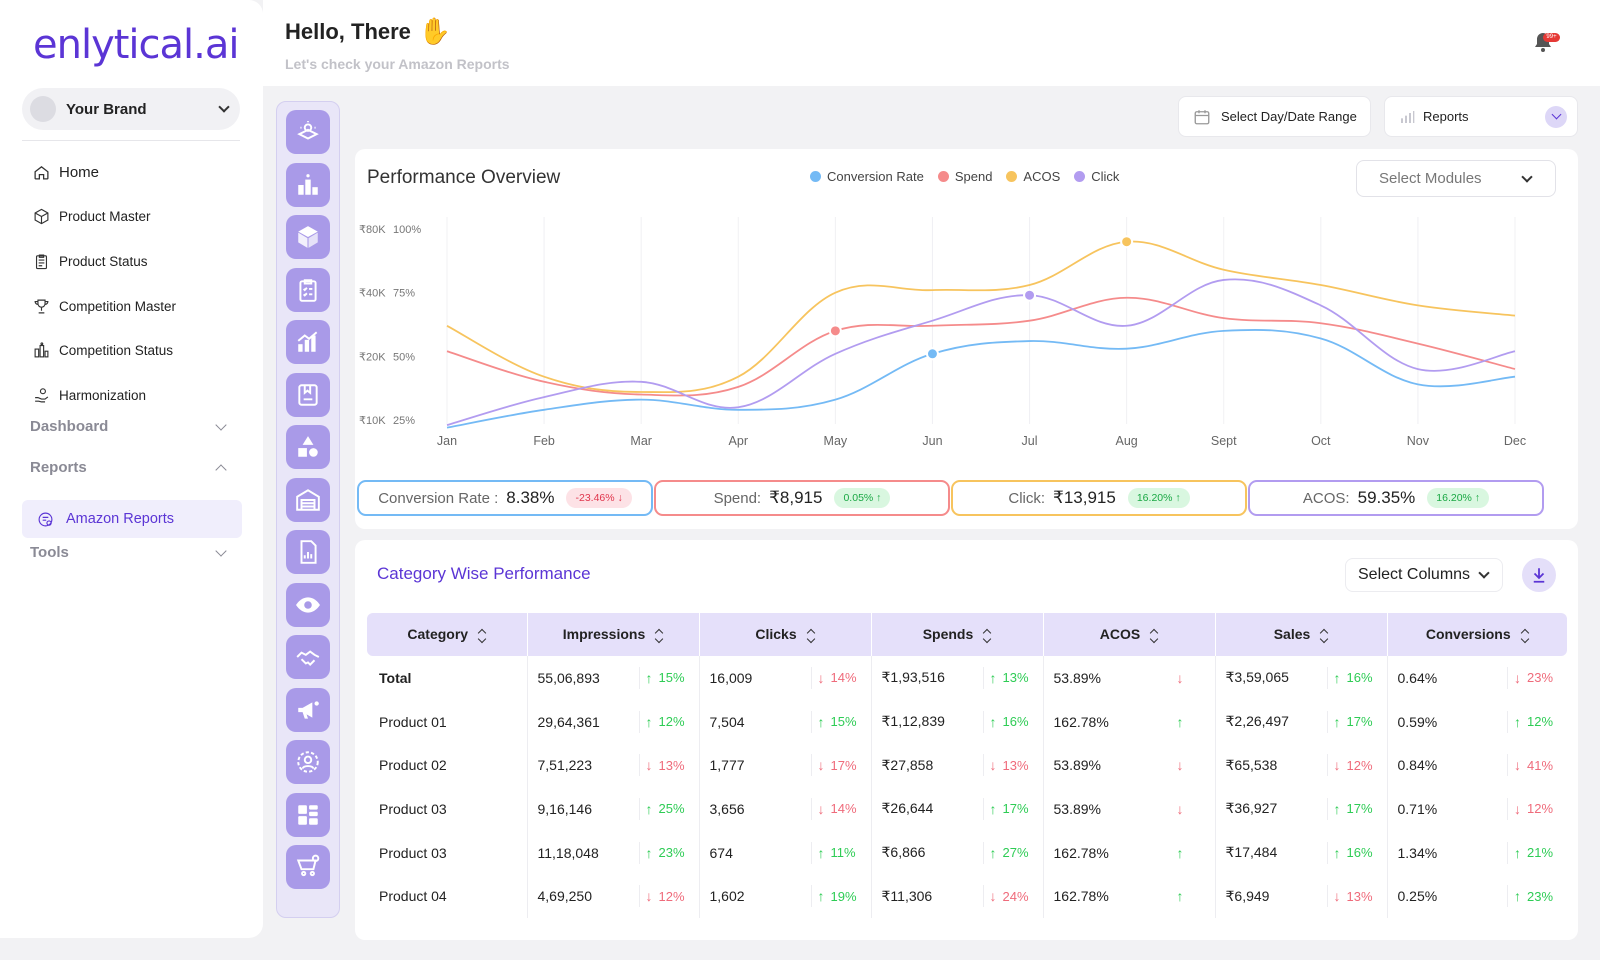 This screenshot has width=1600, height=960. I want to click on y-tick-right: 25%, so click(404, 421).